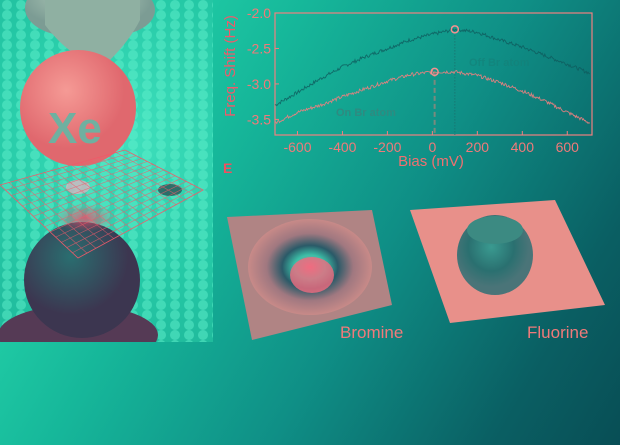  I want to click on x-tick-label: 0, so click(432, 147).